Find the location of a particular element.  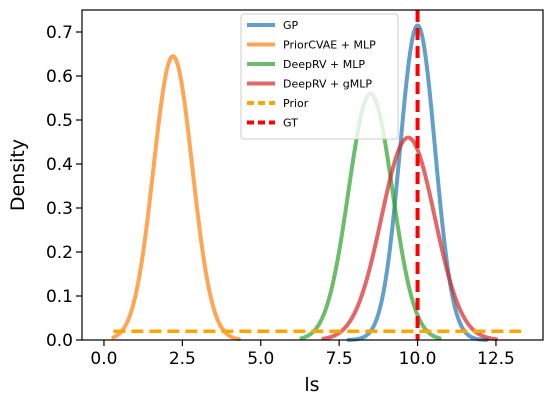

y-tick-label: 0.0 is located at coordinates (59, 341).